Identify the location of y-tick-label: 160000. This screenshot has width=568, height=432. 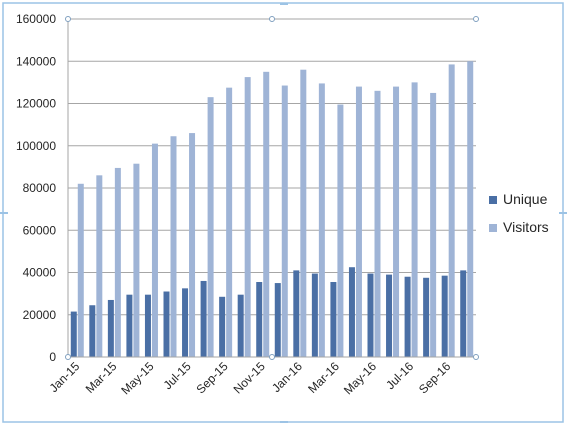
(36, 19).